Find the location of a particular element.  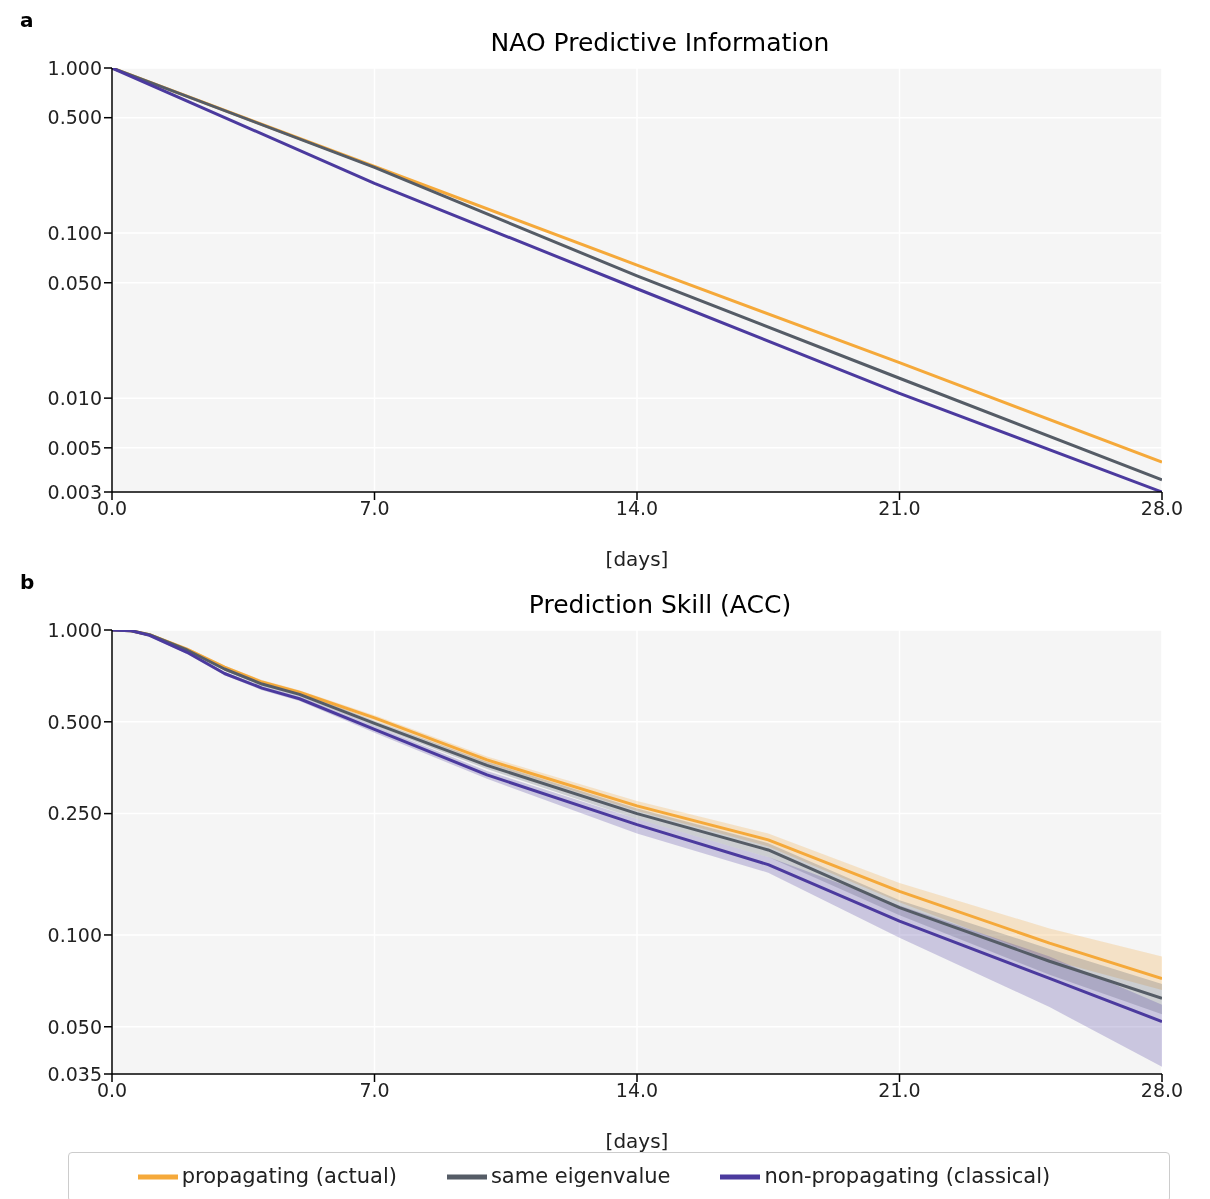

legend-label: same eigenvalue is located at coordinates (580, 1176).